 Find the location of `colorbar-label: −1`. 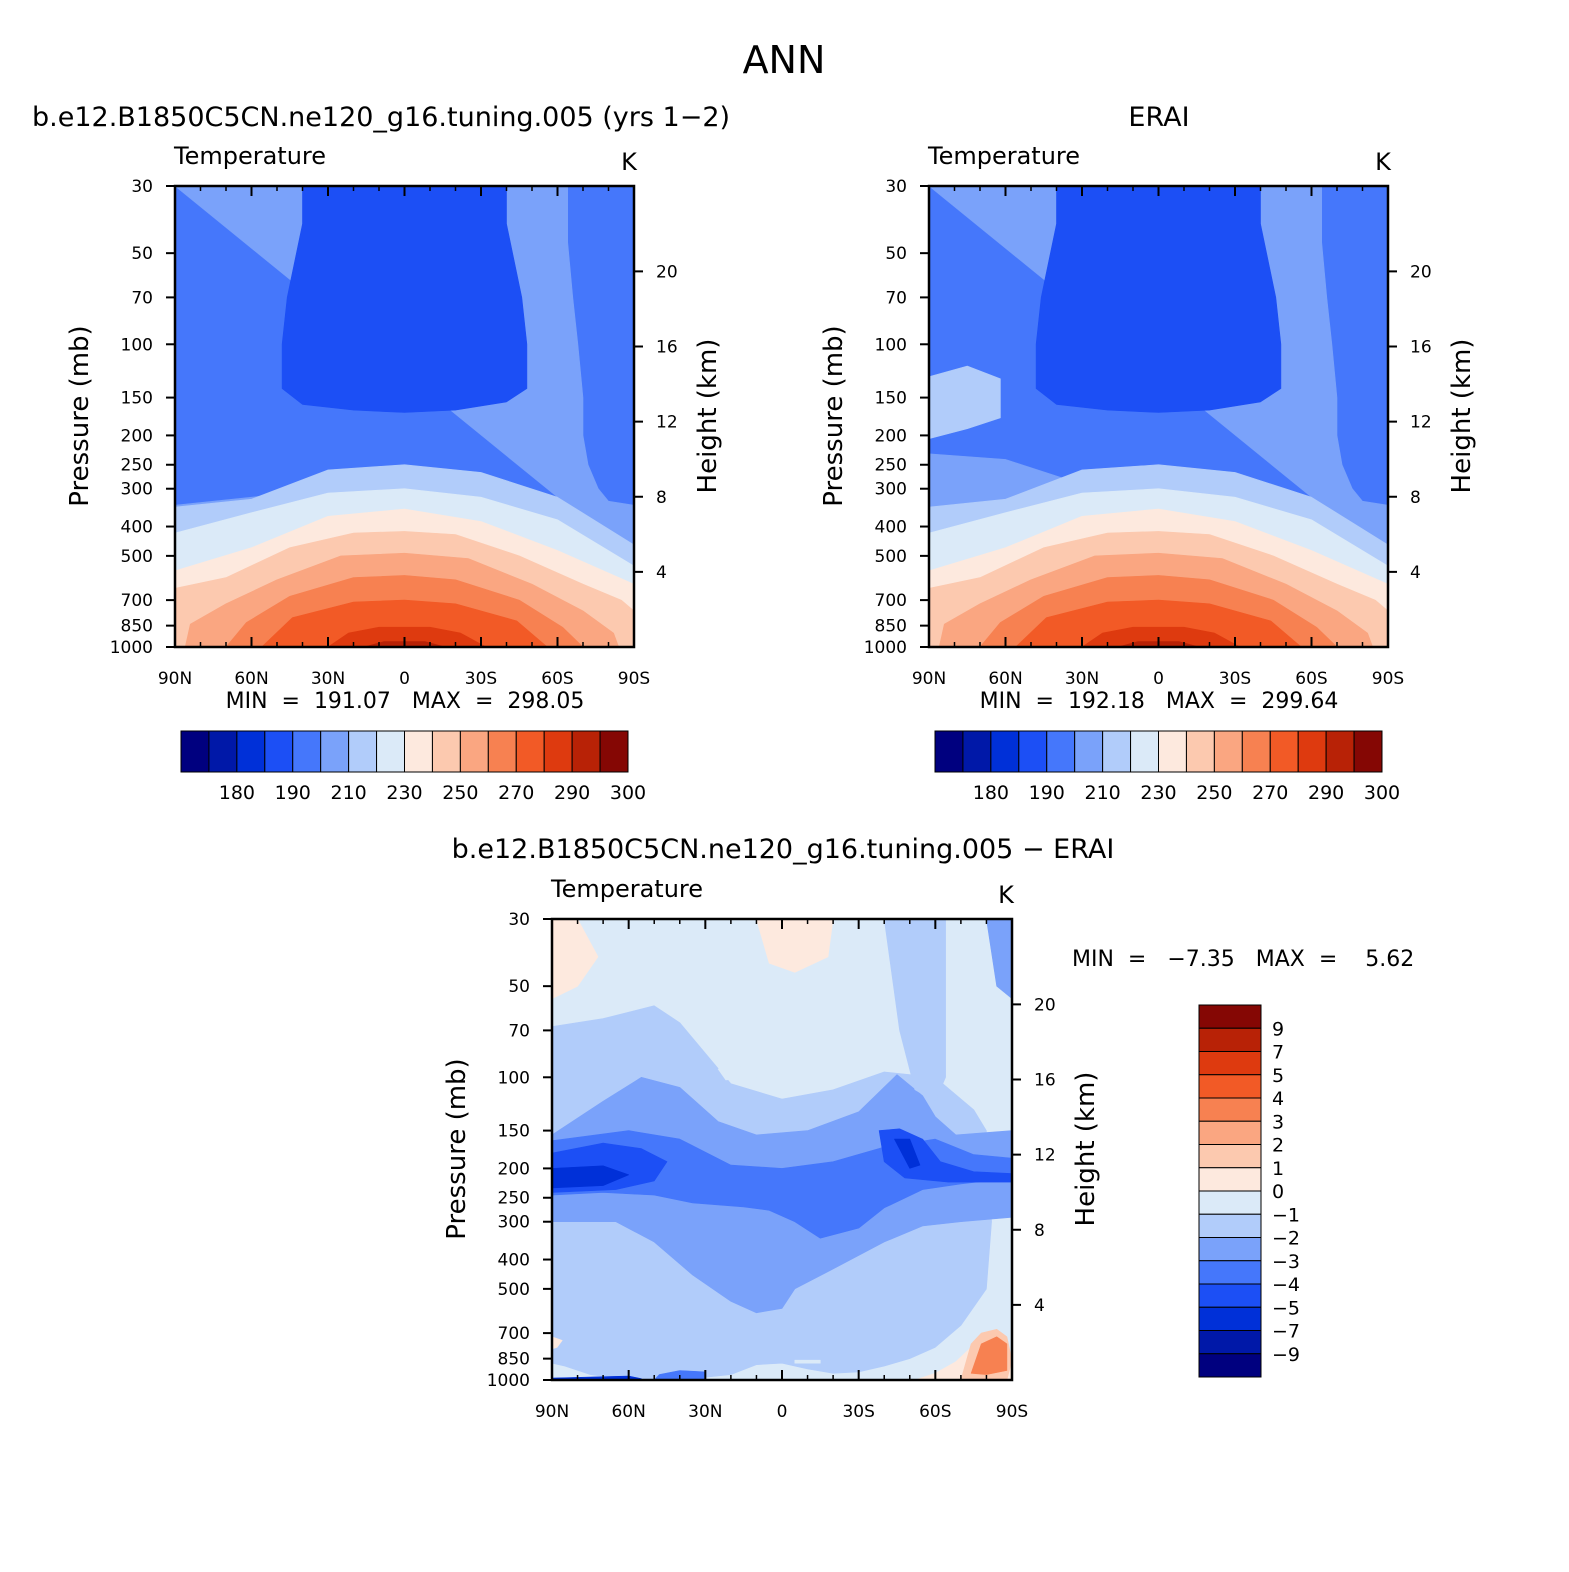

colorbar-label: −1 is located at coordinates (1286, 1215).